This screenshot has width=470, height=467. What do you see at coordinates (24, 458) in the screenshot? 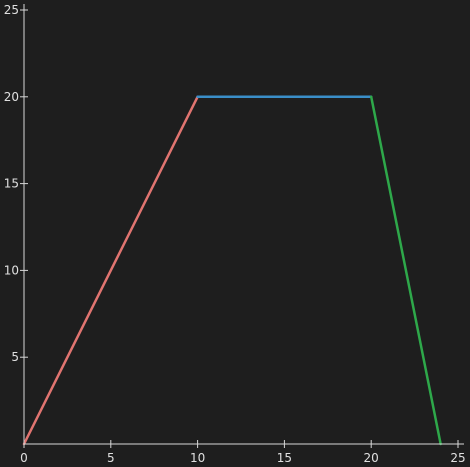
I see `x-tick-label: 0` at bounding box center [24, 458].